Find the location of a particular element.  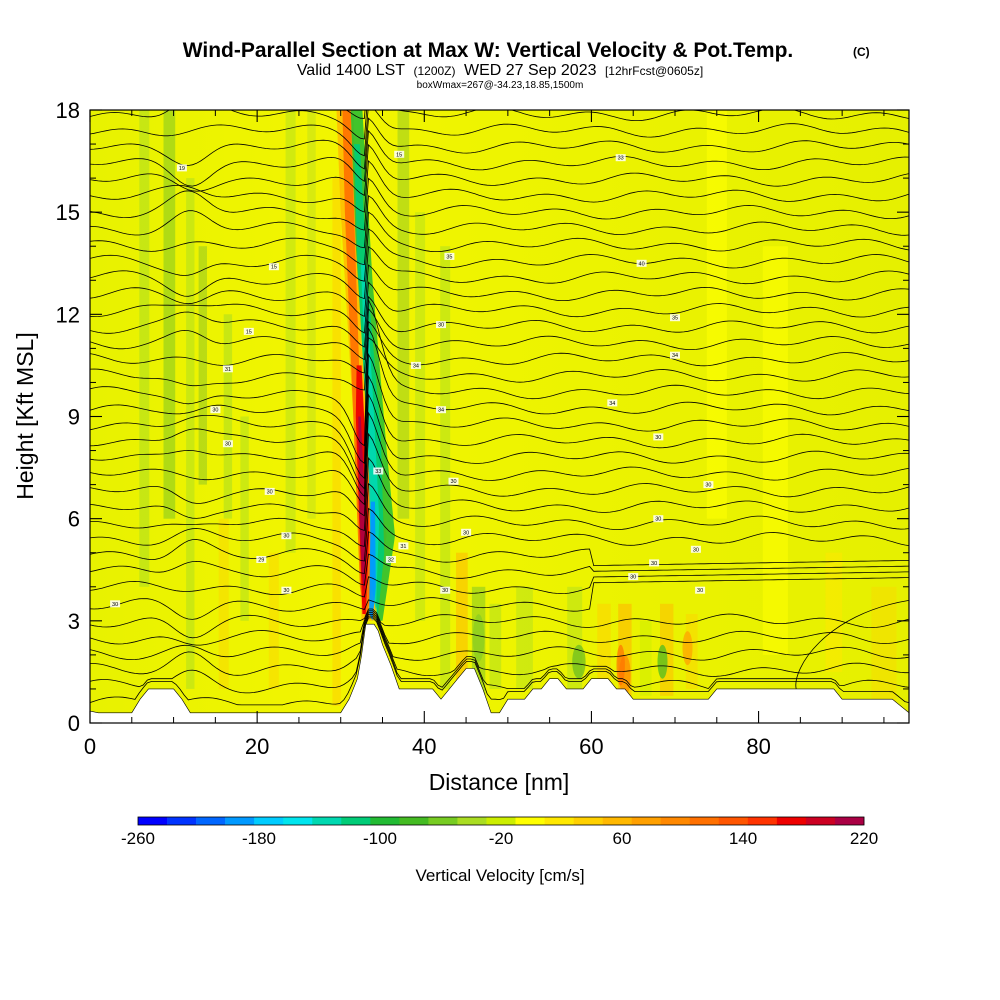

terrain-profile is located at coordinates (499, 673).